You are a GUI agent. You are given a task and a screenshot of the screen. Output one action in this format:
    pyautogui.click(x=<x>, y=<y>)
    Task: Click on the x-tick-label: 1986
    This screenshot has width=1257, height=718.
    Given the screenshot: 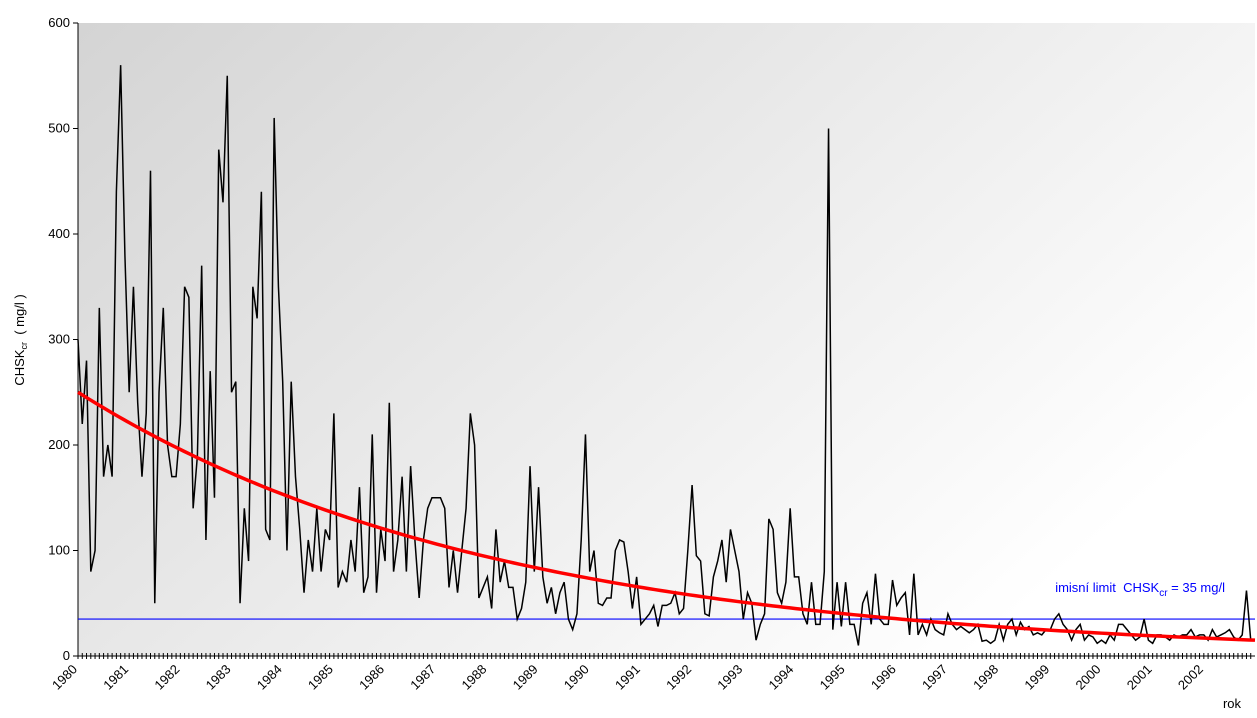 What is the action you would take?
    pyautogui.click(x=371, y=677)
    